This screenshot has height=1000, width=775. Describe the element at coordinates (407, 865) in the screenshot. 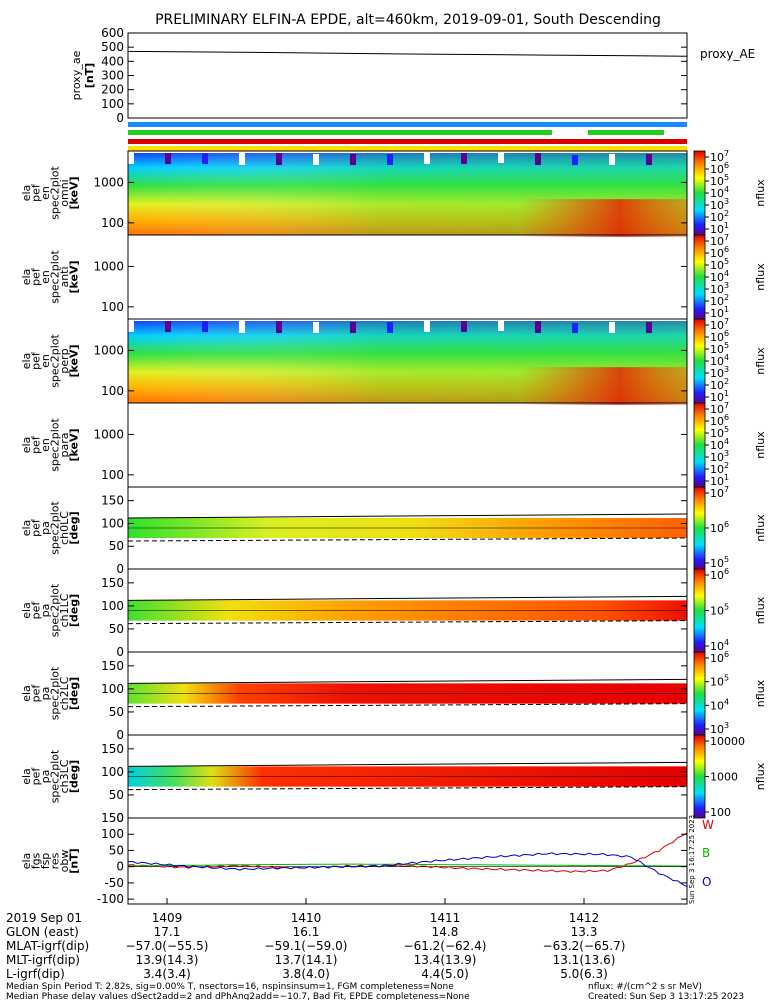

I see `series-line-B` at that location.